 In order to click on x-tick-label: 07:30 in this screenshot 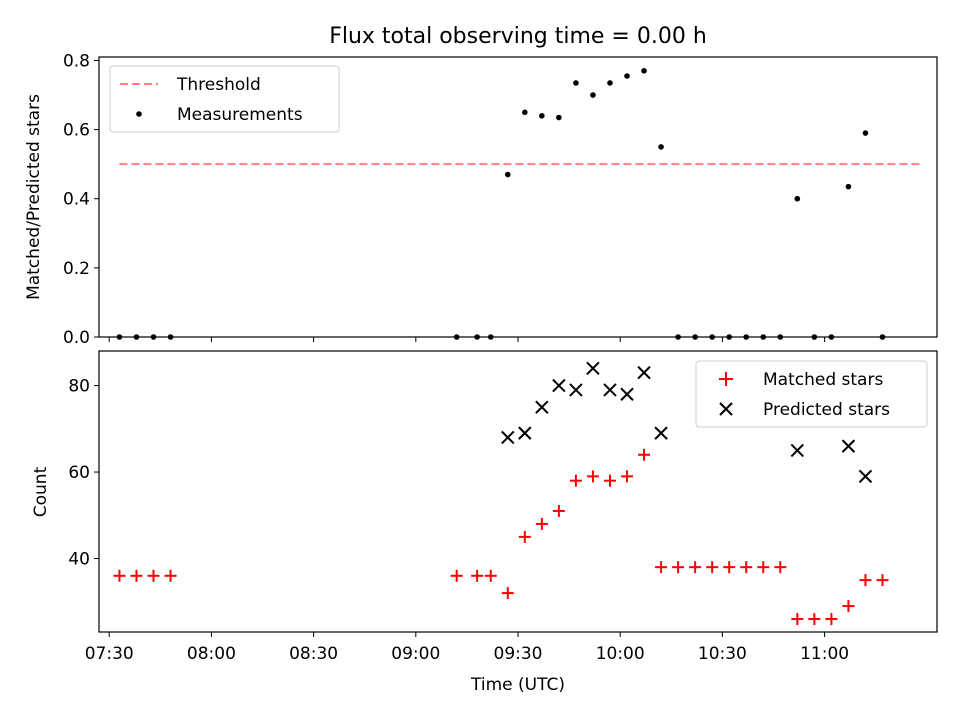, I will do `click(109, 654)`.